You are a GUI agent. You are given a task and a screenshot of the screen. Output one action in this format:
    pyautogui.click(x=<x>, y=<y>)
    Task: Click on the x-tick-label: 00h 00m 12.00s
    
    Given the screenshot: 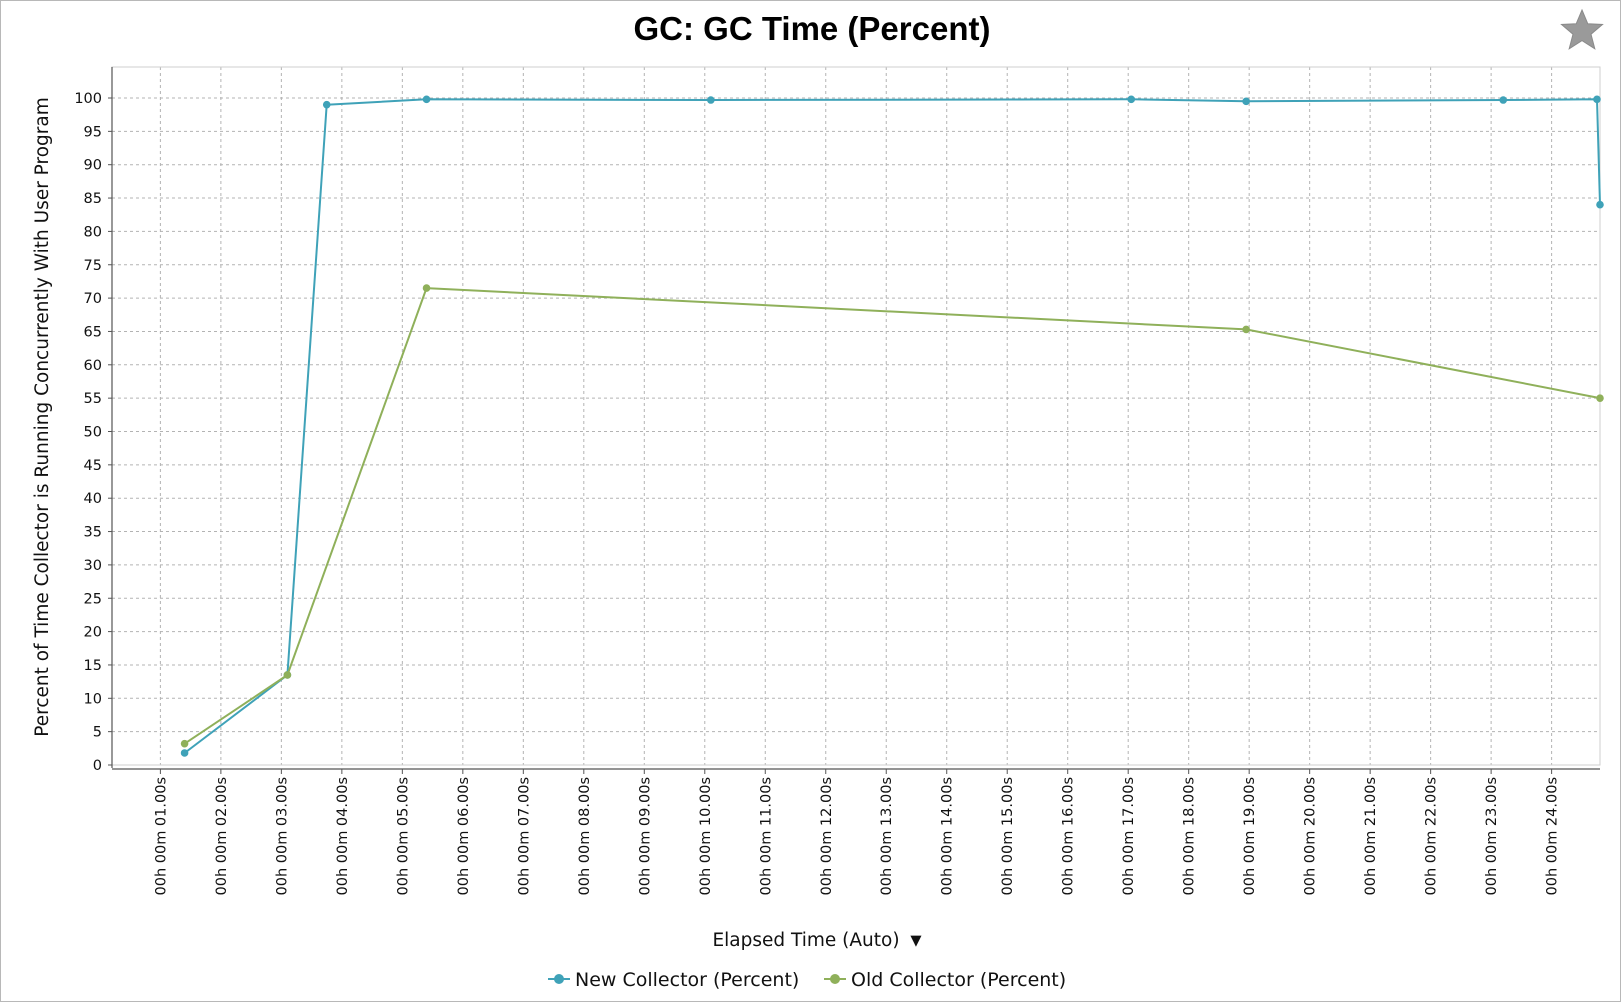 What is the action you would take?
    pyautogui.click(x=827, y=836)
    